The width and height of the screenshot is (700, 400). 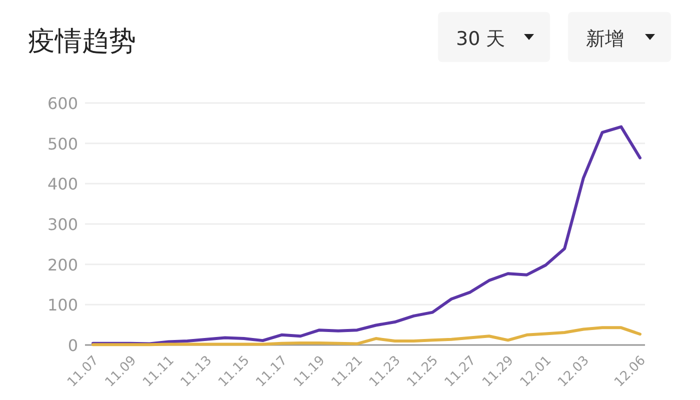 I want to click on y-tick-label: 500, so click(x=62, y=144).